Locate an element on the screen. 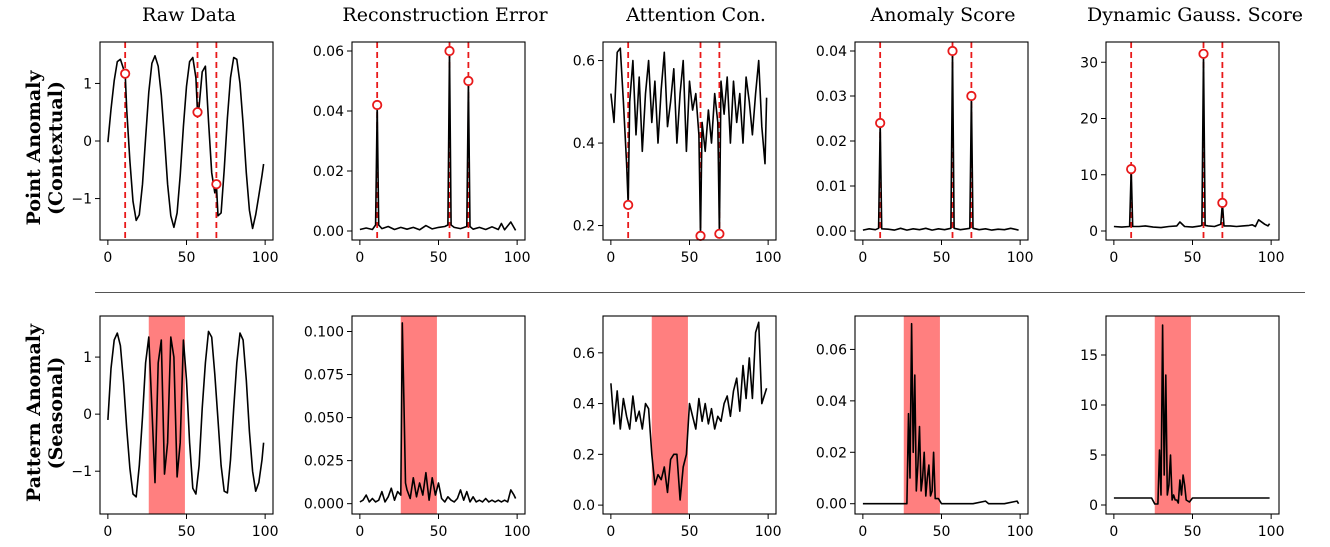 This screenshot has height=547, width=1330. panel-r0c4: 0 50 100 0 10 20 30 is located at coordinates (1182, 153).